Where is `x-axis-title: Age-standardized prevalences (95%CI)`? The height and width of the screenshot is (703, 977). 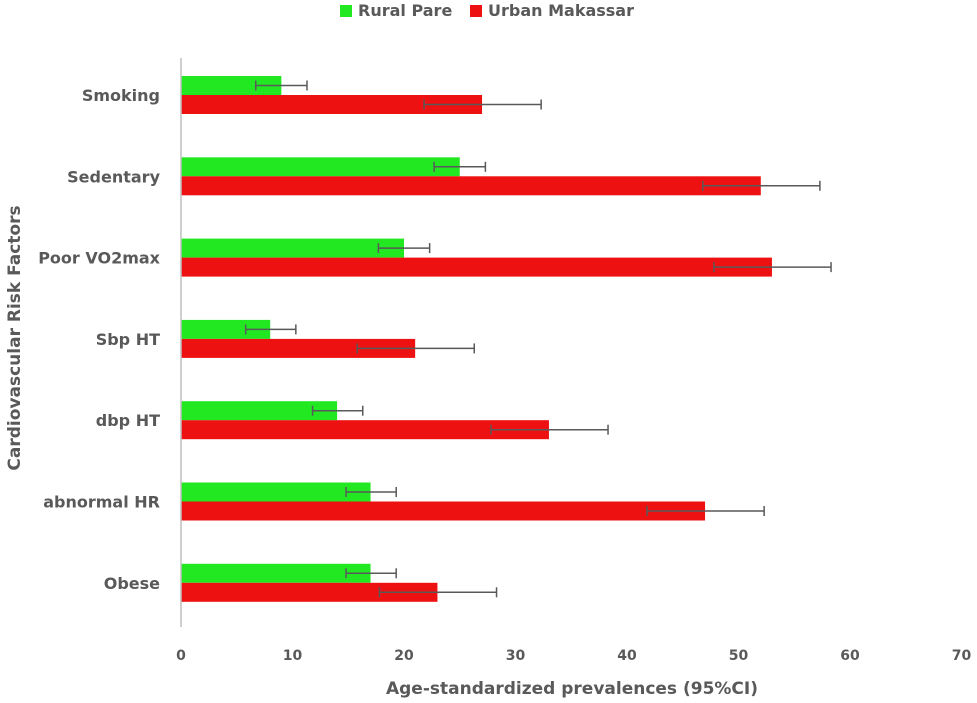
x-axis-title: Age-standardized prevalences (95%CI) is located at coordinates (572, 689).